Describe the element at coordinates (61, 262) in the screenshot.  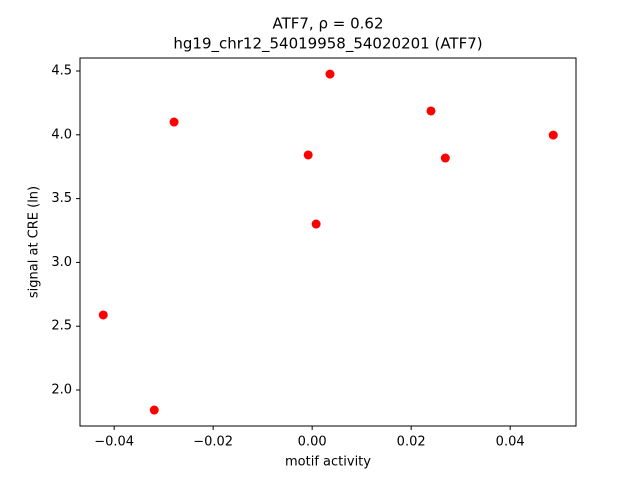
I see `y-tick-label: 3.0` at that location.